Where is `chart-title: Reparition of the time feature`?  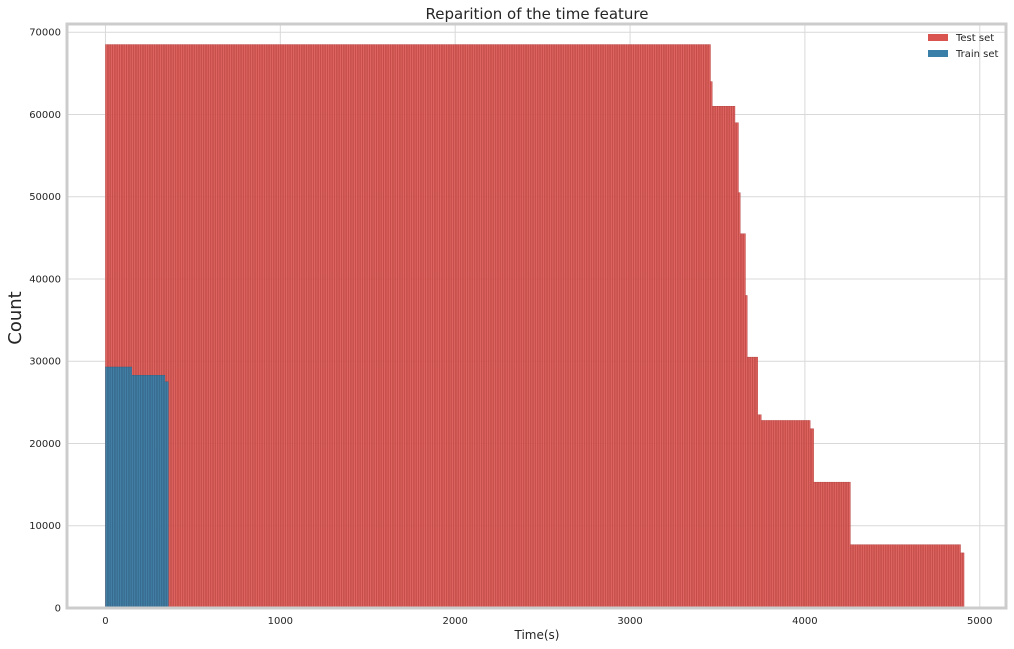 chart-title: Reparition of the time feature is located at coordinates (537, 14).